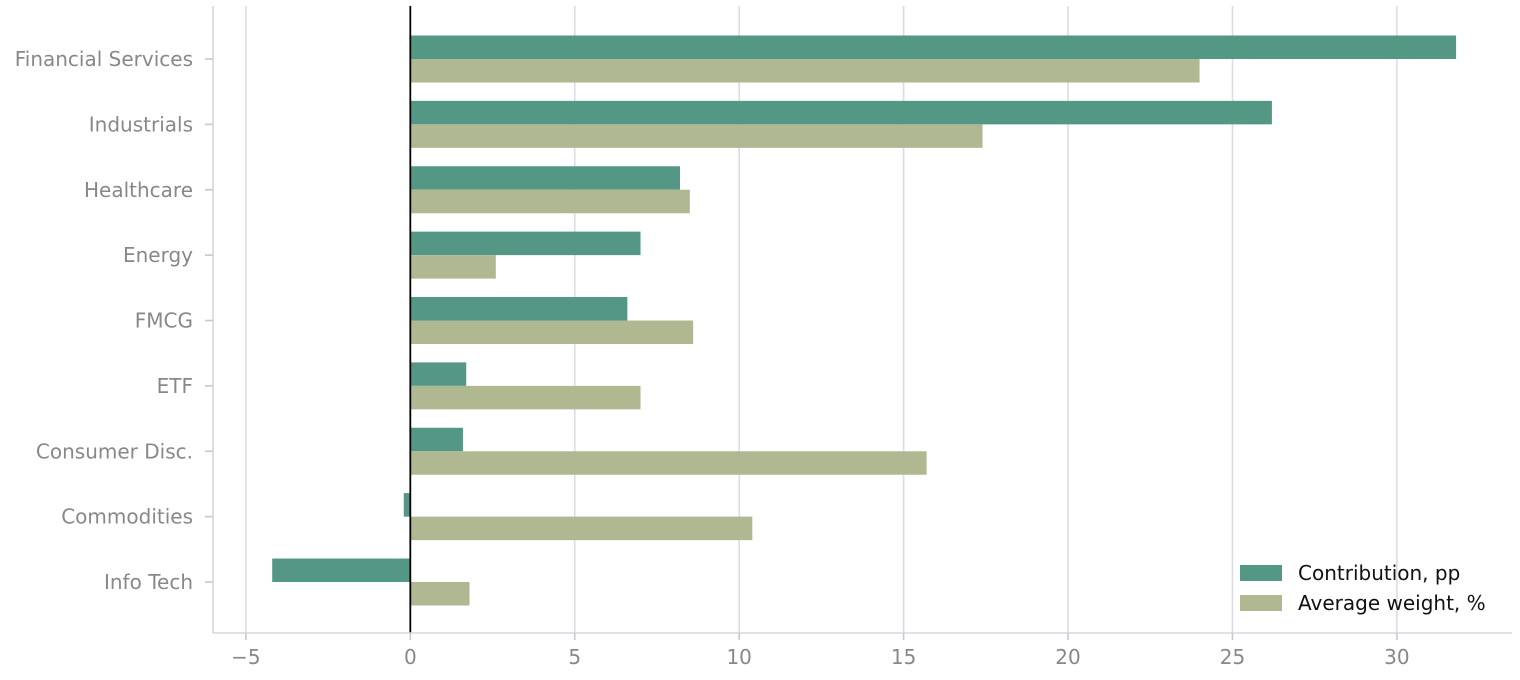 The image size is (1520, 680). Describe the element at coordinates (141, 124) in the screenshot. I see `y-tick-label: Industrials` at that location.